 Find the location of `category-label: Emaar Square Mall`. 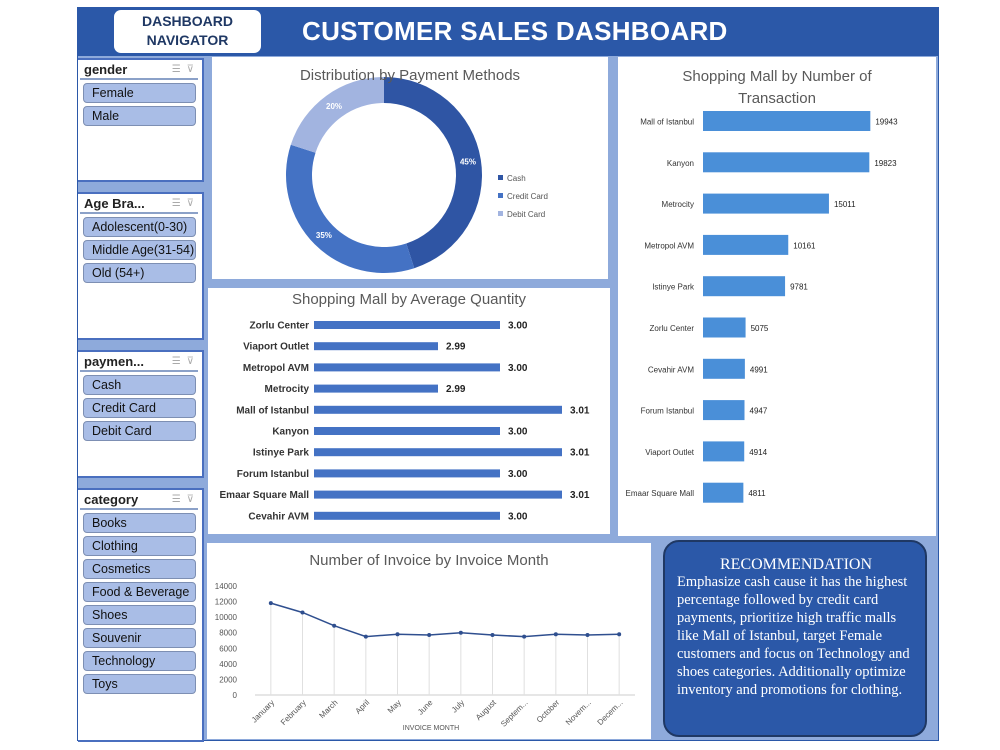

category-label: Emaar Square Mall is located at coordinates (660, 493).